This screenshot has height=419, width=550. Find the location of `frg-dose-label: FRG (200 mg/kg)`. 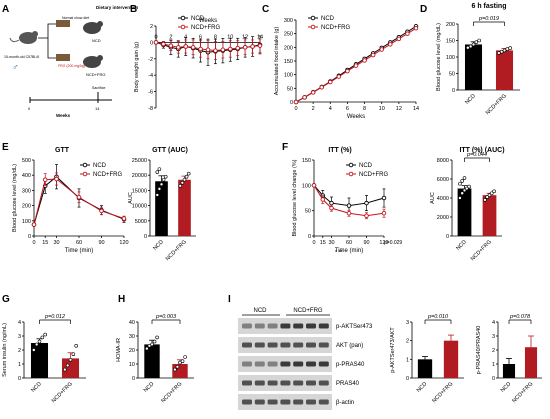

frg-dose-label: FRG (200 mg/kg) is located at coordinates (71, 66).